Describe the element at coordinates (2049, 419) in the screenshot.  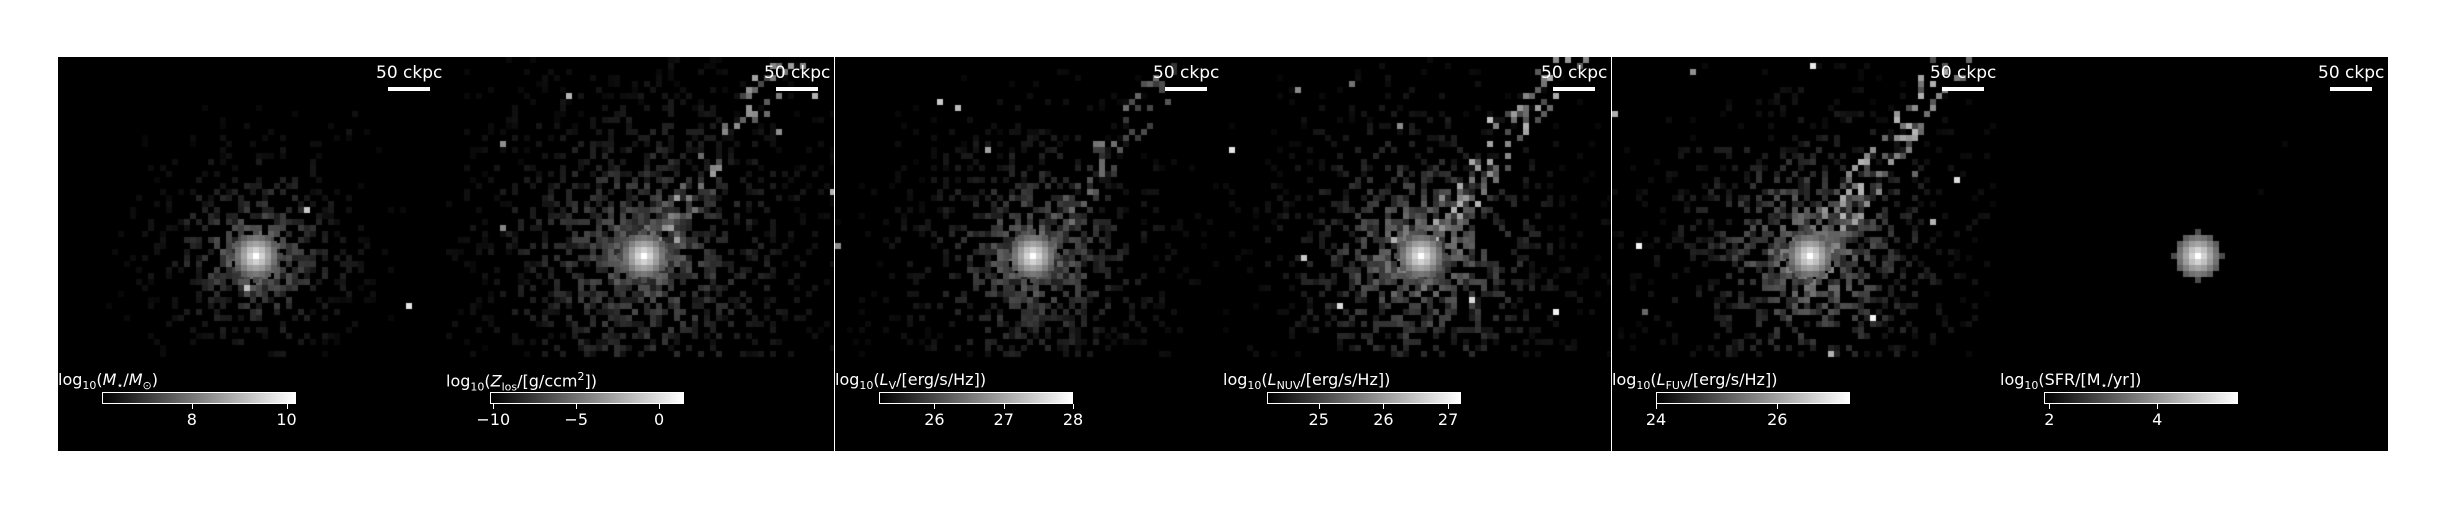
I see `colorbar-tick-label: 2` at that location.